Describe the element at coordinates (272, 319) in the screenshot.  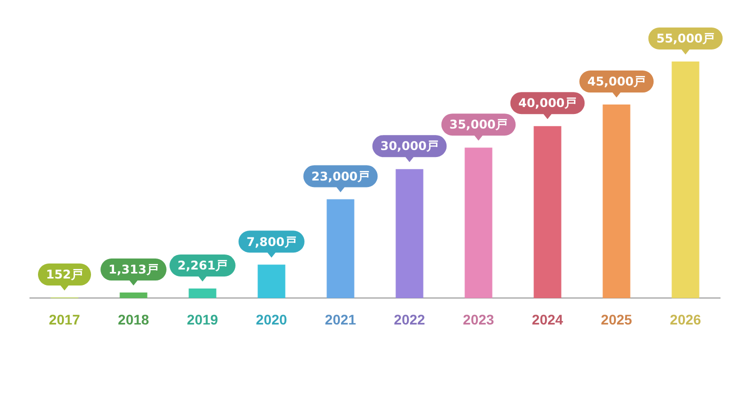
I see `x-tick-label: 2020` at that location.